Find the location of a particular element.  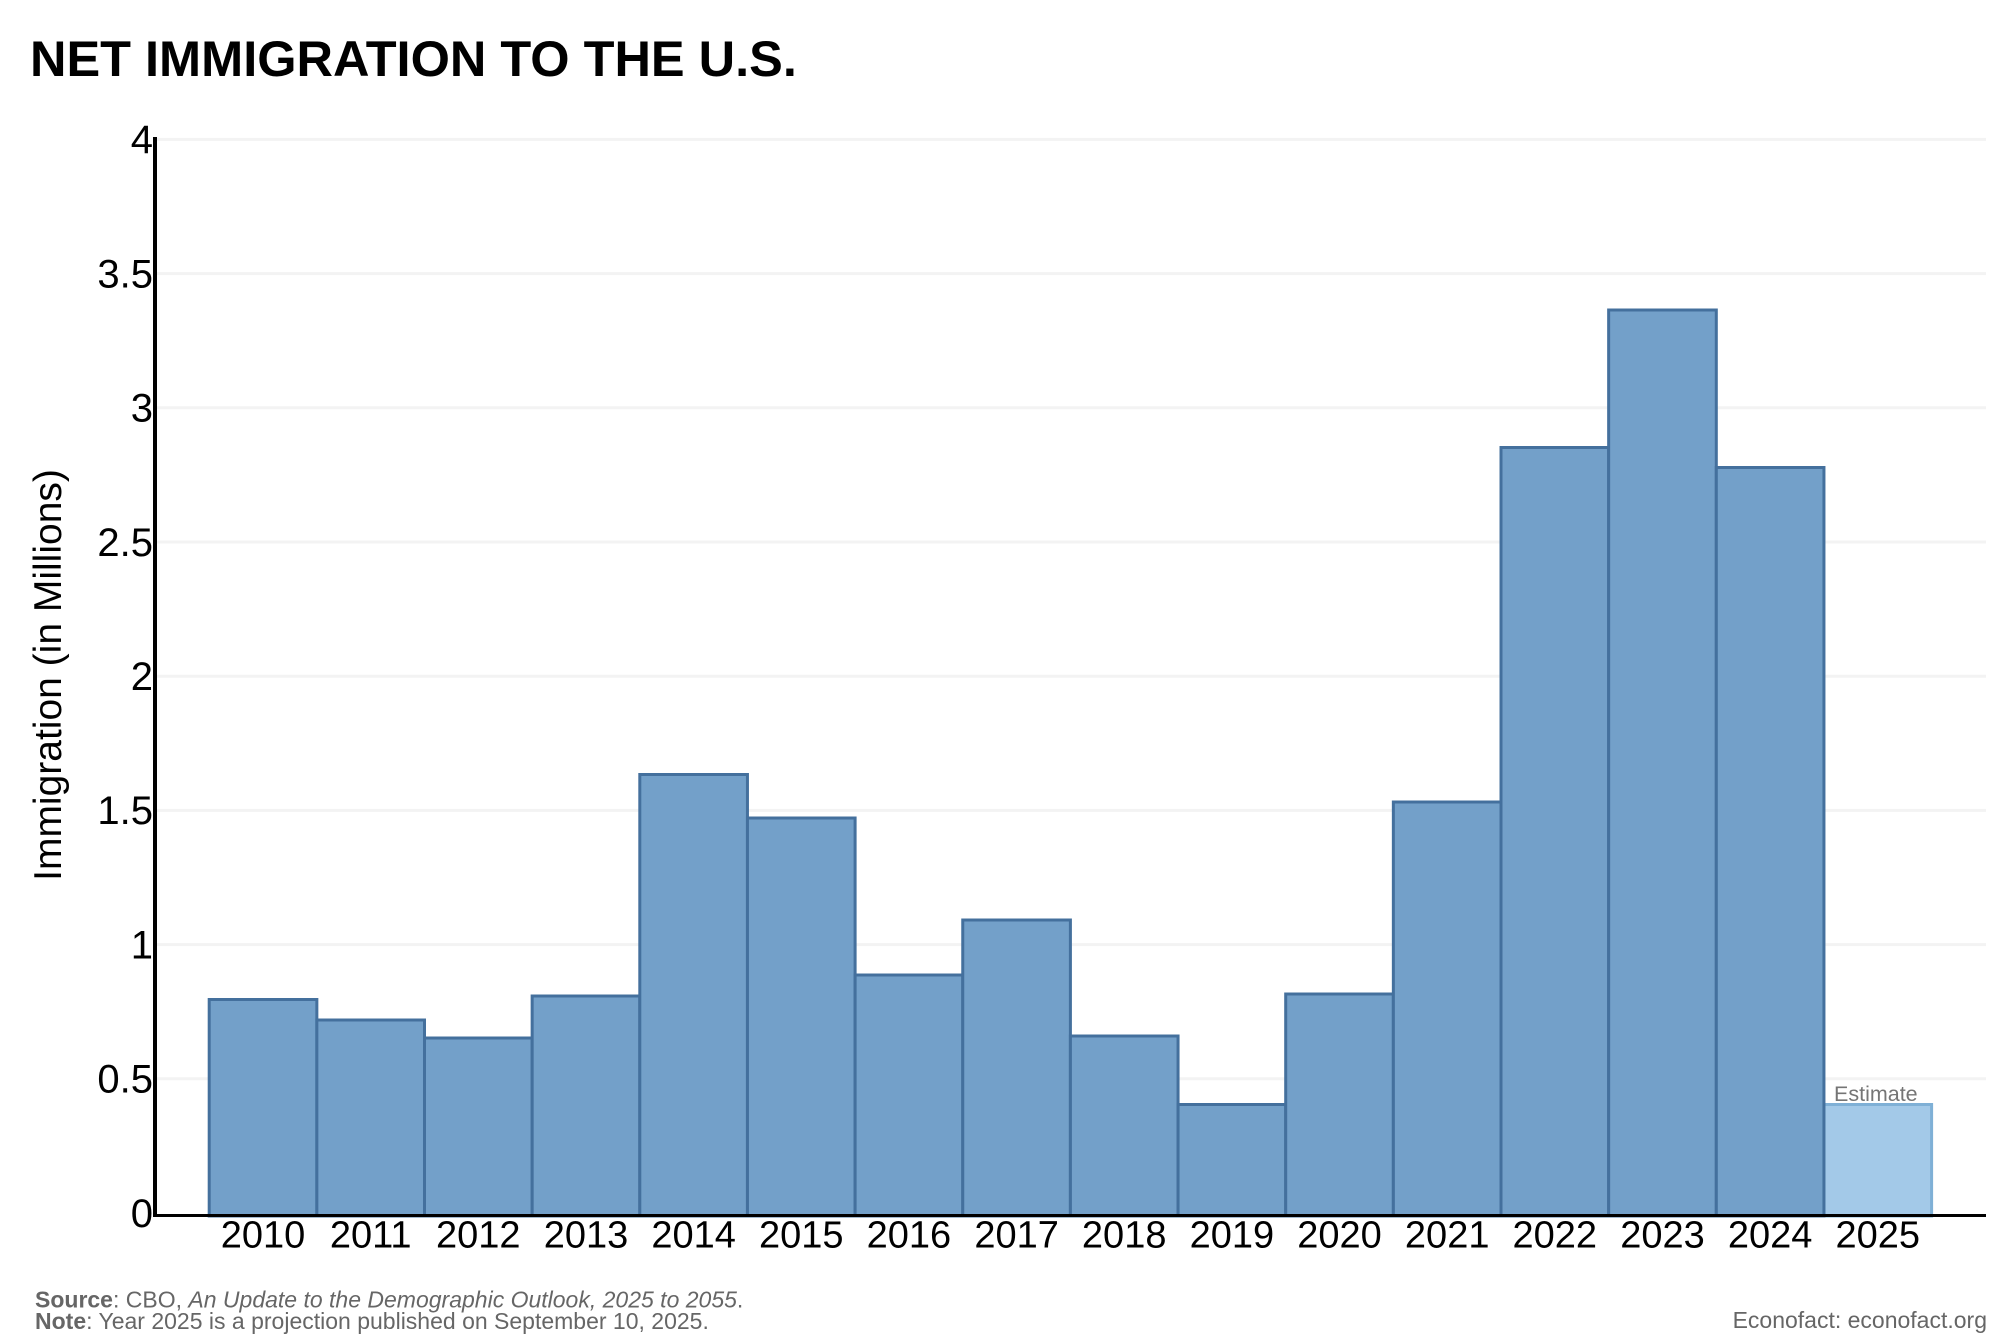

svg-text: 3.5 is located at coordinates (125, 274).